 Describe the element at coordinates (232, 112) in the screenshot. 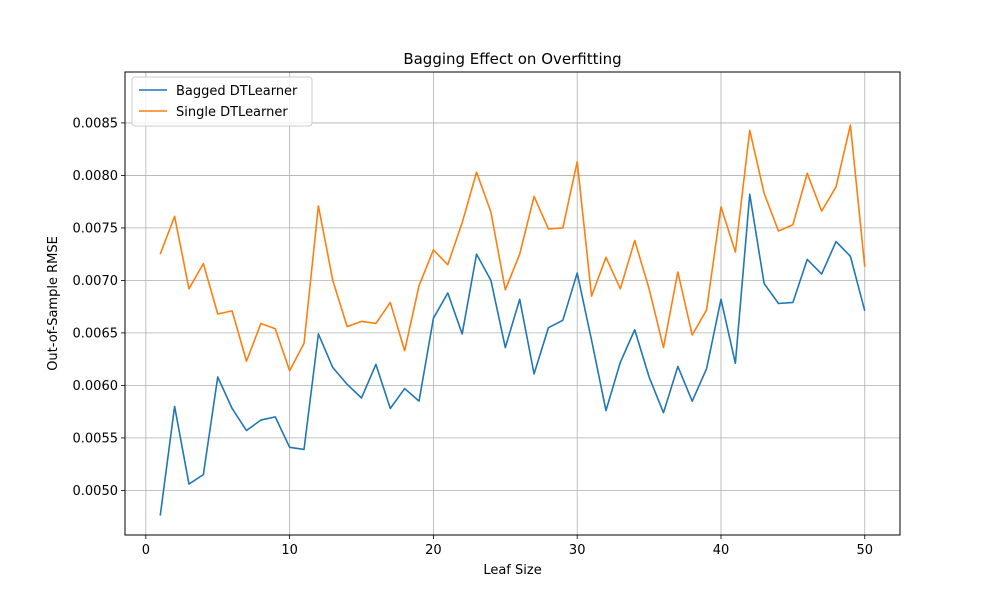

I see `legend-label-single: Single DTLearner` at that location.